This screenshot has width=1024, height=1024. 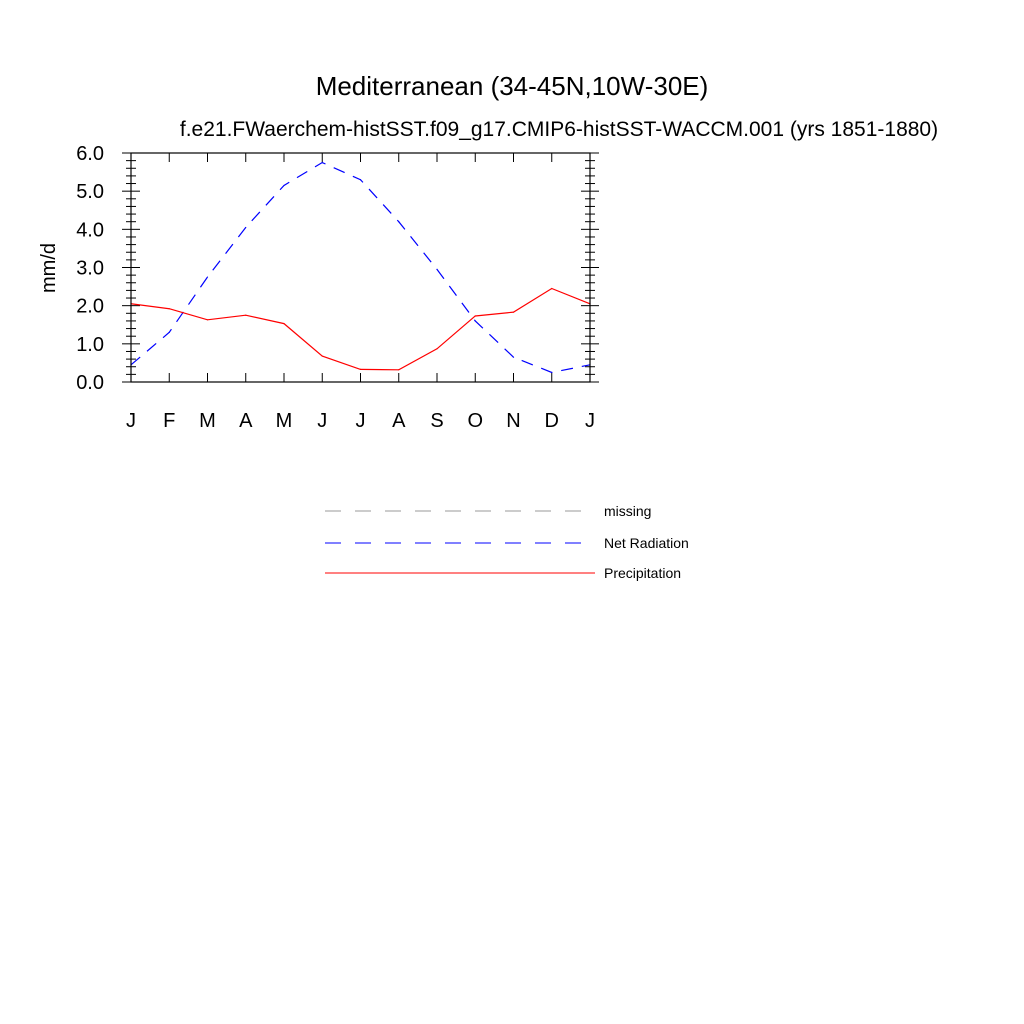 What do you see at coordinates (507, 542) in the screenshot?
I see `legend: missing Net Radiation Precipitation` at bounding box center [507, 542].